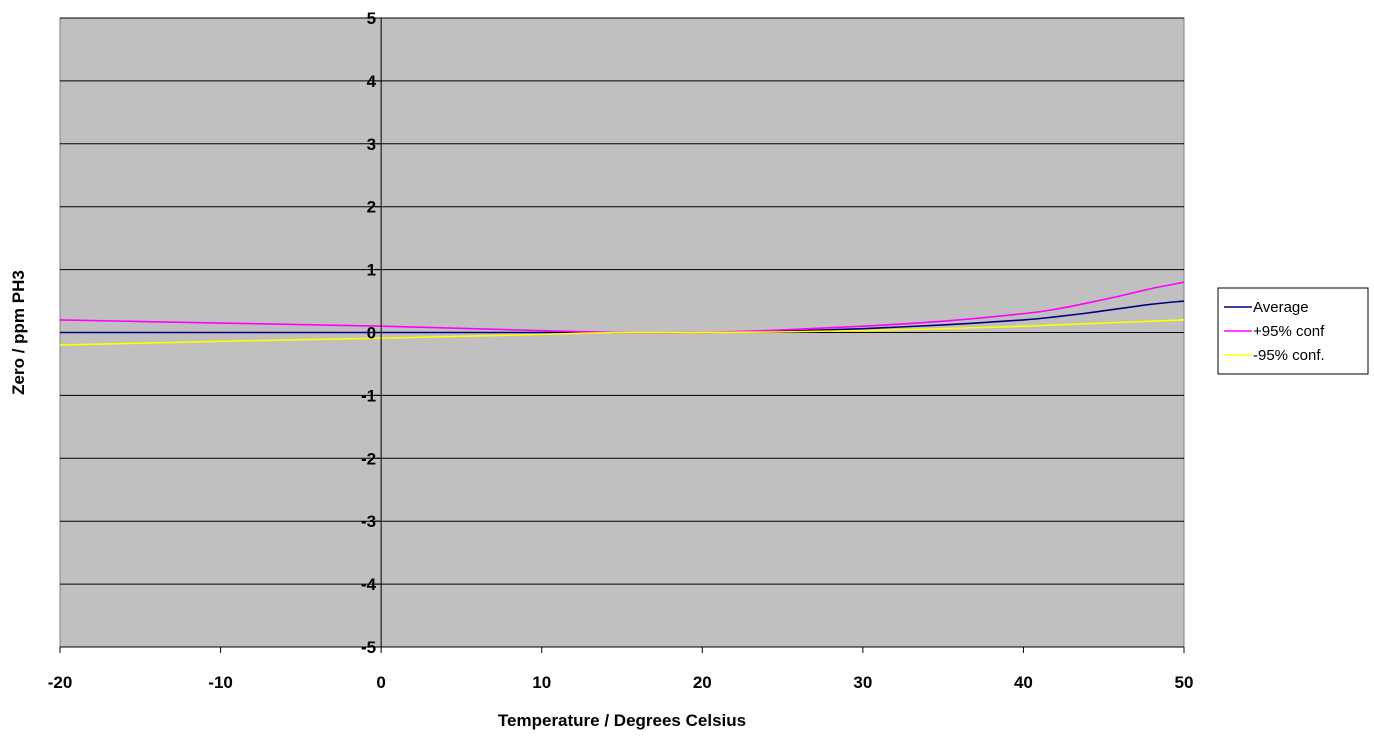  I want to click on y-tick-label: 5, so click(371, 18).